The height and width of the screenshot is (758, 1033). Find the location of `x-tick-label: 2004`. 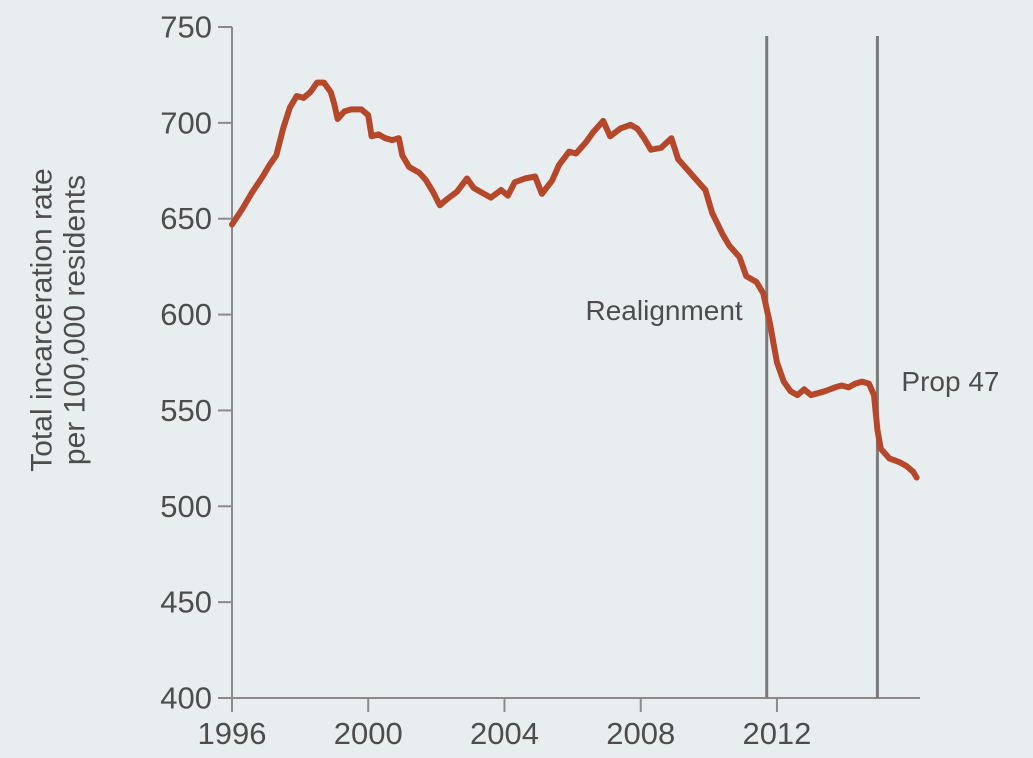

x-tick-label: 2004 is located at coordinates (504, 733).